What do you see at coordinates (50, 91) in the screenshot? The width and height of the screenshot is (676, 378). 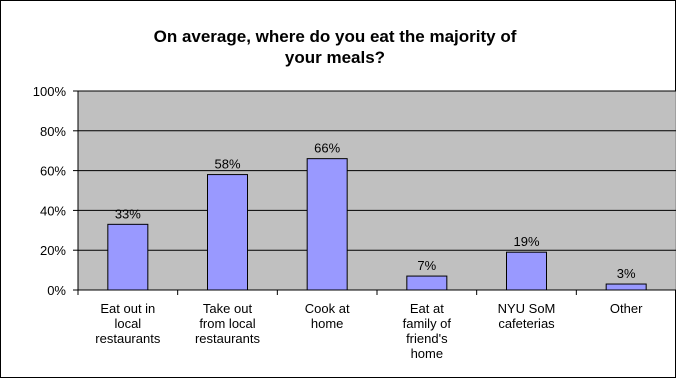 I see `y-tick-label: 100%` at bounding box center [50, 91].